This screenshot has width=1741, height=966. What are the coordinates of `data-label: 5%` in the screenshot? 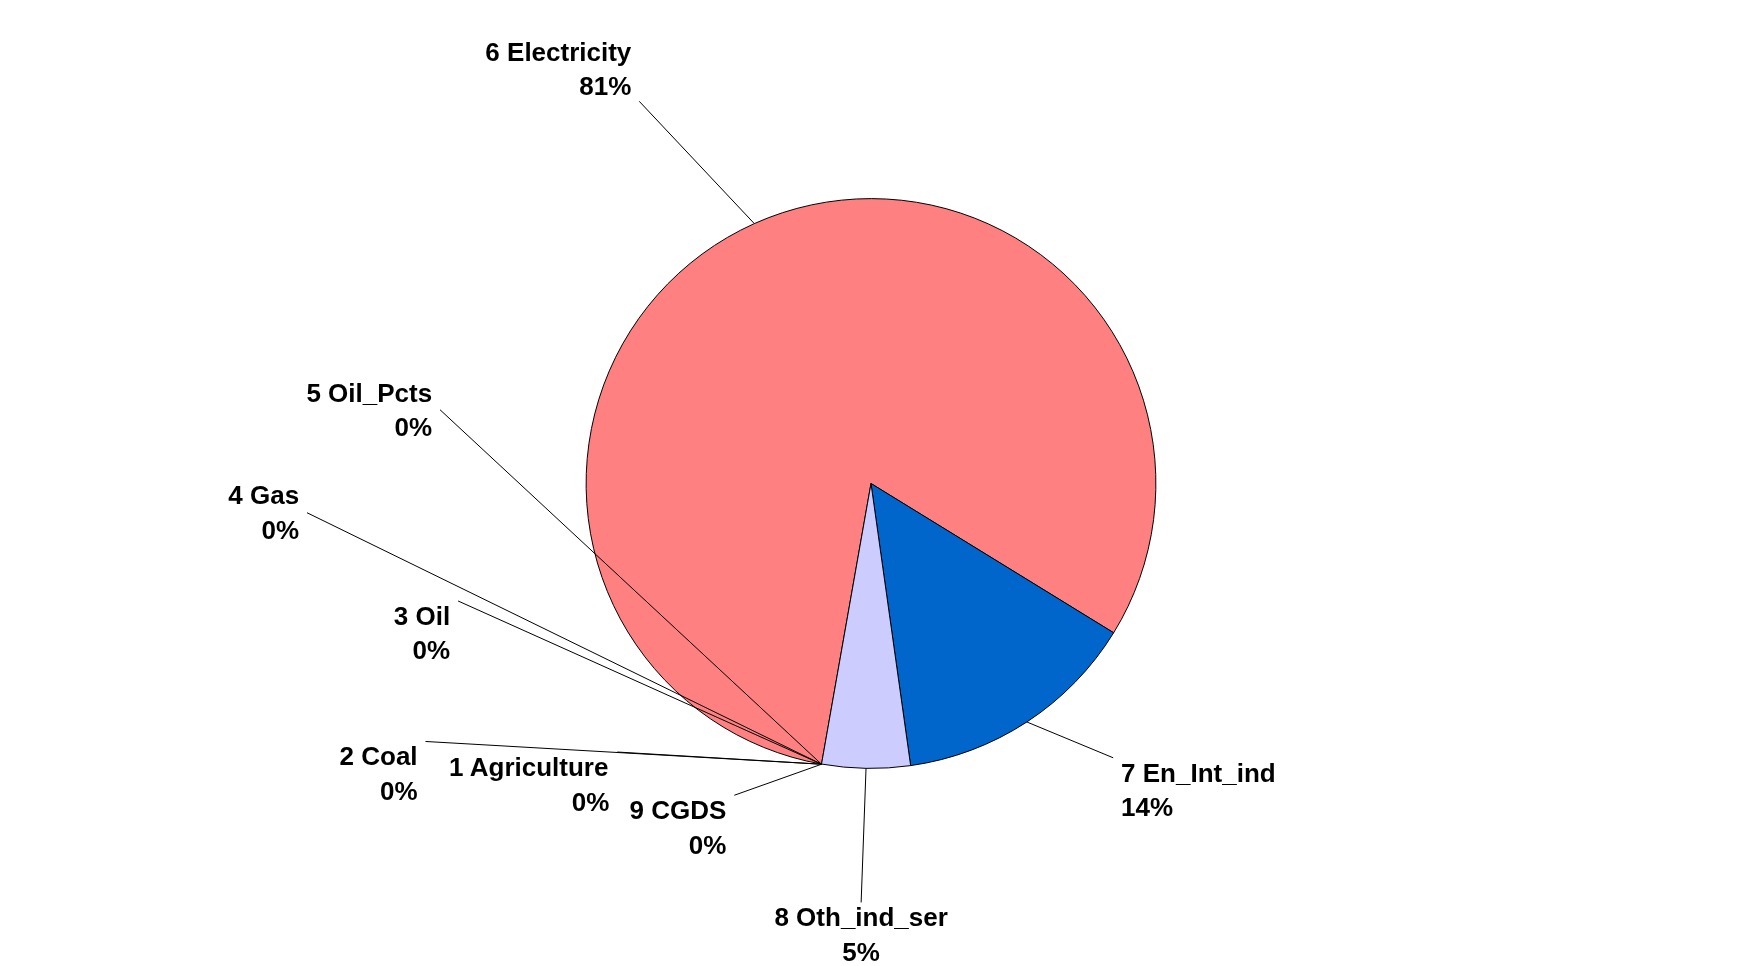 It's located at (861, 951).